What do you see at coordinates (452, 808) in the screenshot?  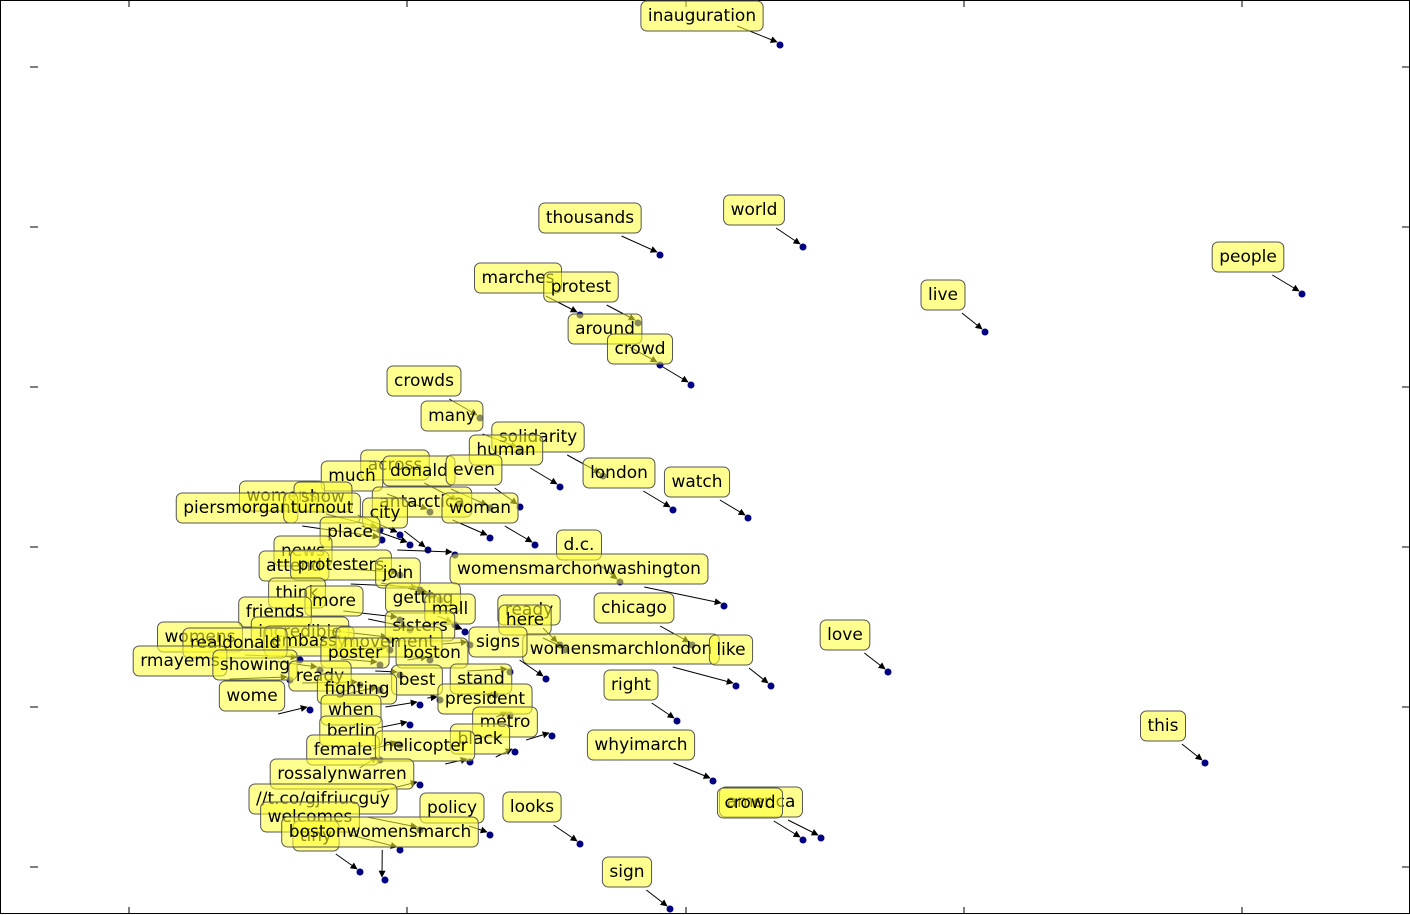 I see `point-label: policy` at bounding box center [452, 808].